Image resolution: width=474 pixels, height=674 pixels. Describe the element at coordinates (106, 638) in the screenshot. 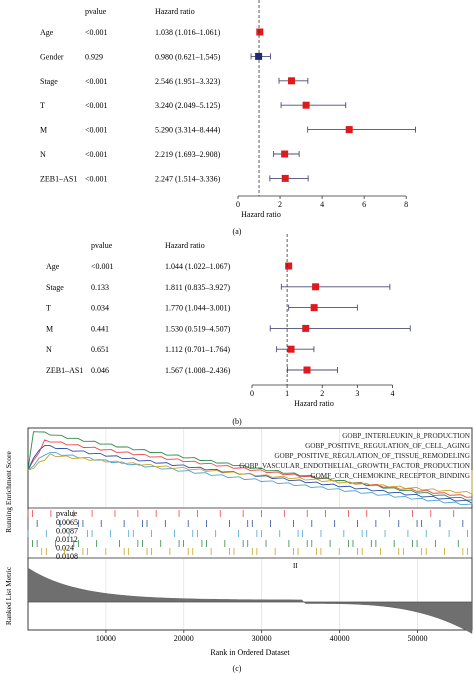

I see `x-tick-label: 10000` at that location.